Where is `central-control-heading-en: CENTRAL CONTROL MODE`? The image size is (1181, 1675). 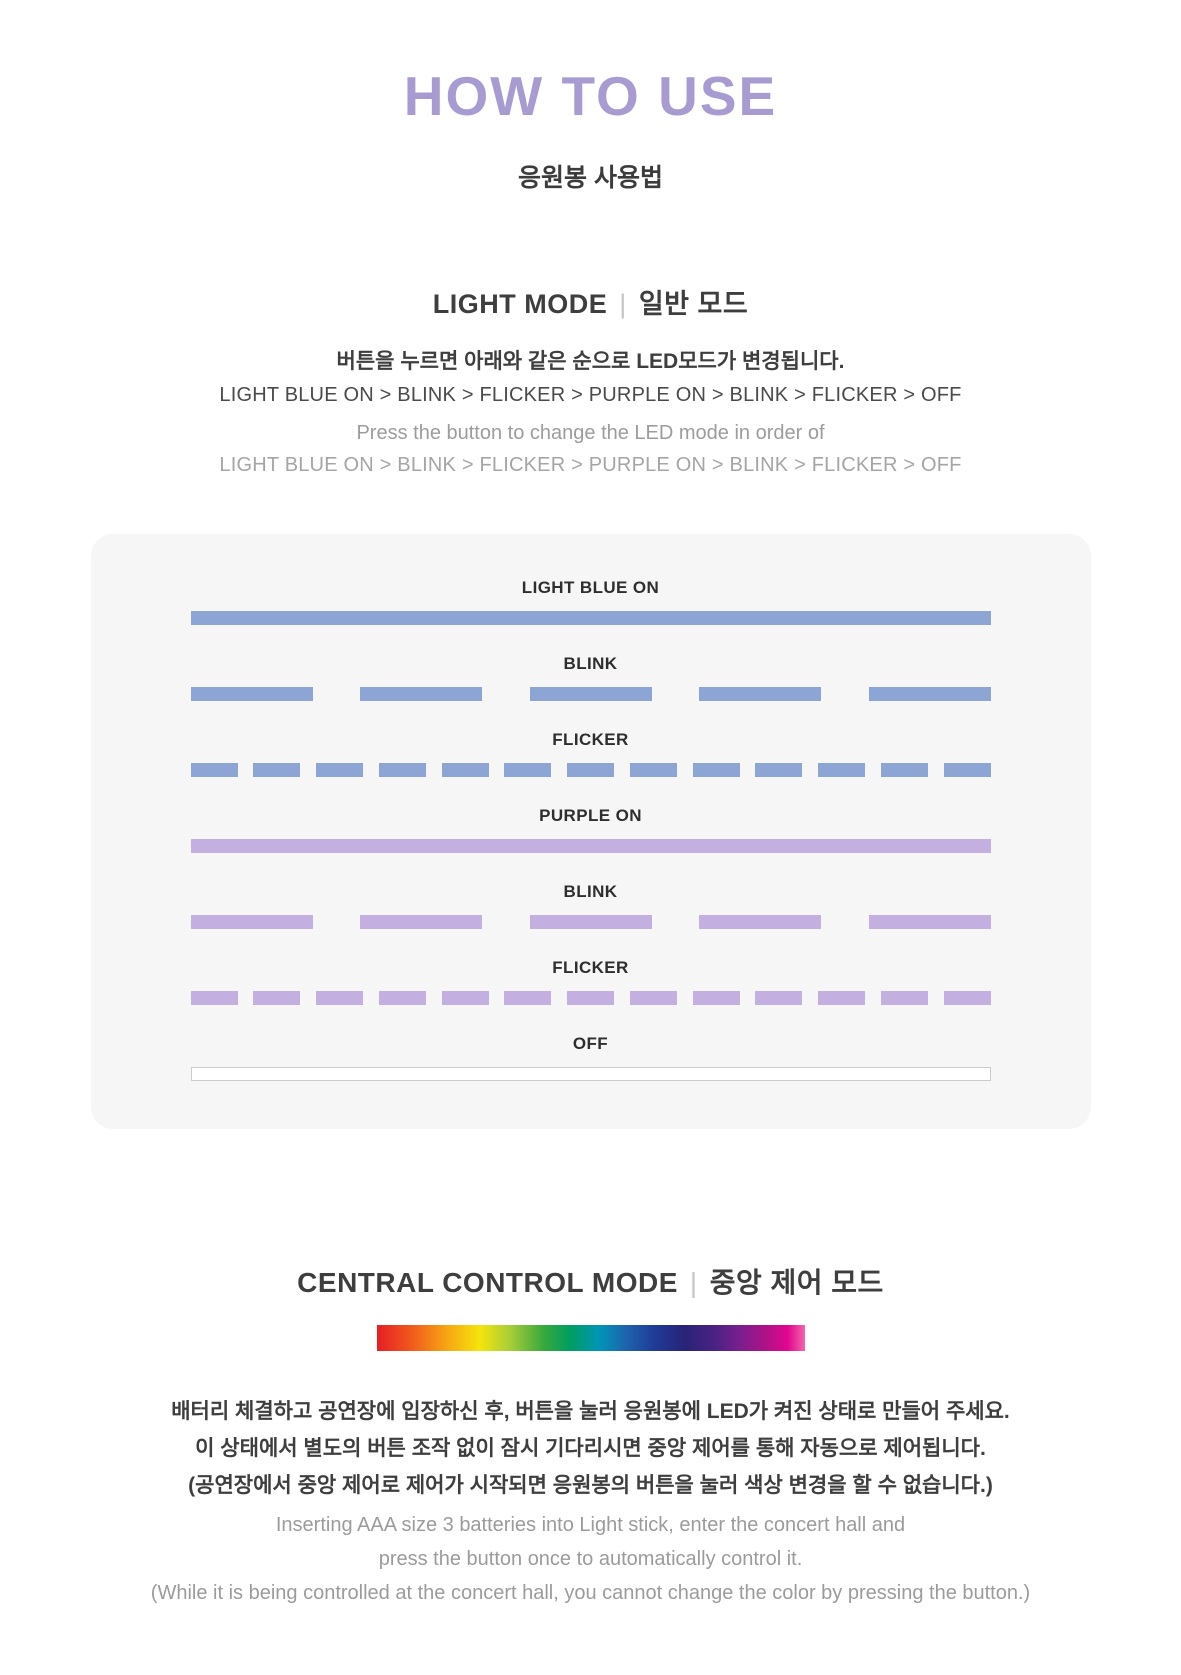 central-control-heading-en: CENTRAL CONTROL MODE is located at coordinates (487, 1282).